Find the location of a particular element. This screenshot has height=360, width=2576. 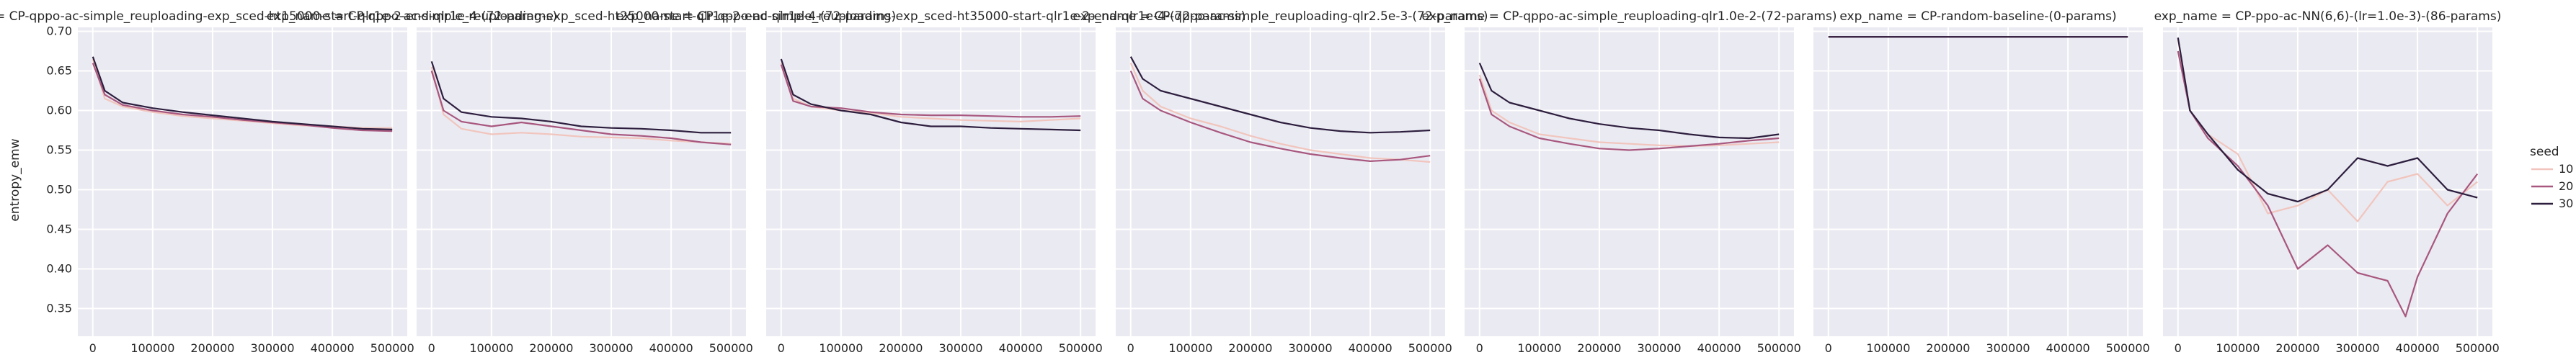

y-tick-label: 0.50 is located at coordinates (59, 190).